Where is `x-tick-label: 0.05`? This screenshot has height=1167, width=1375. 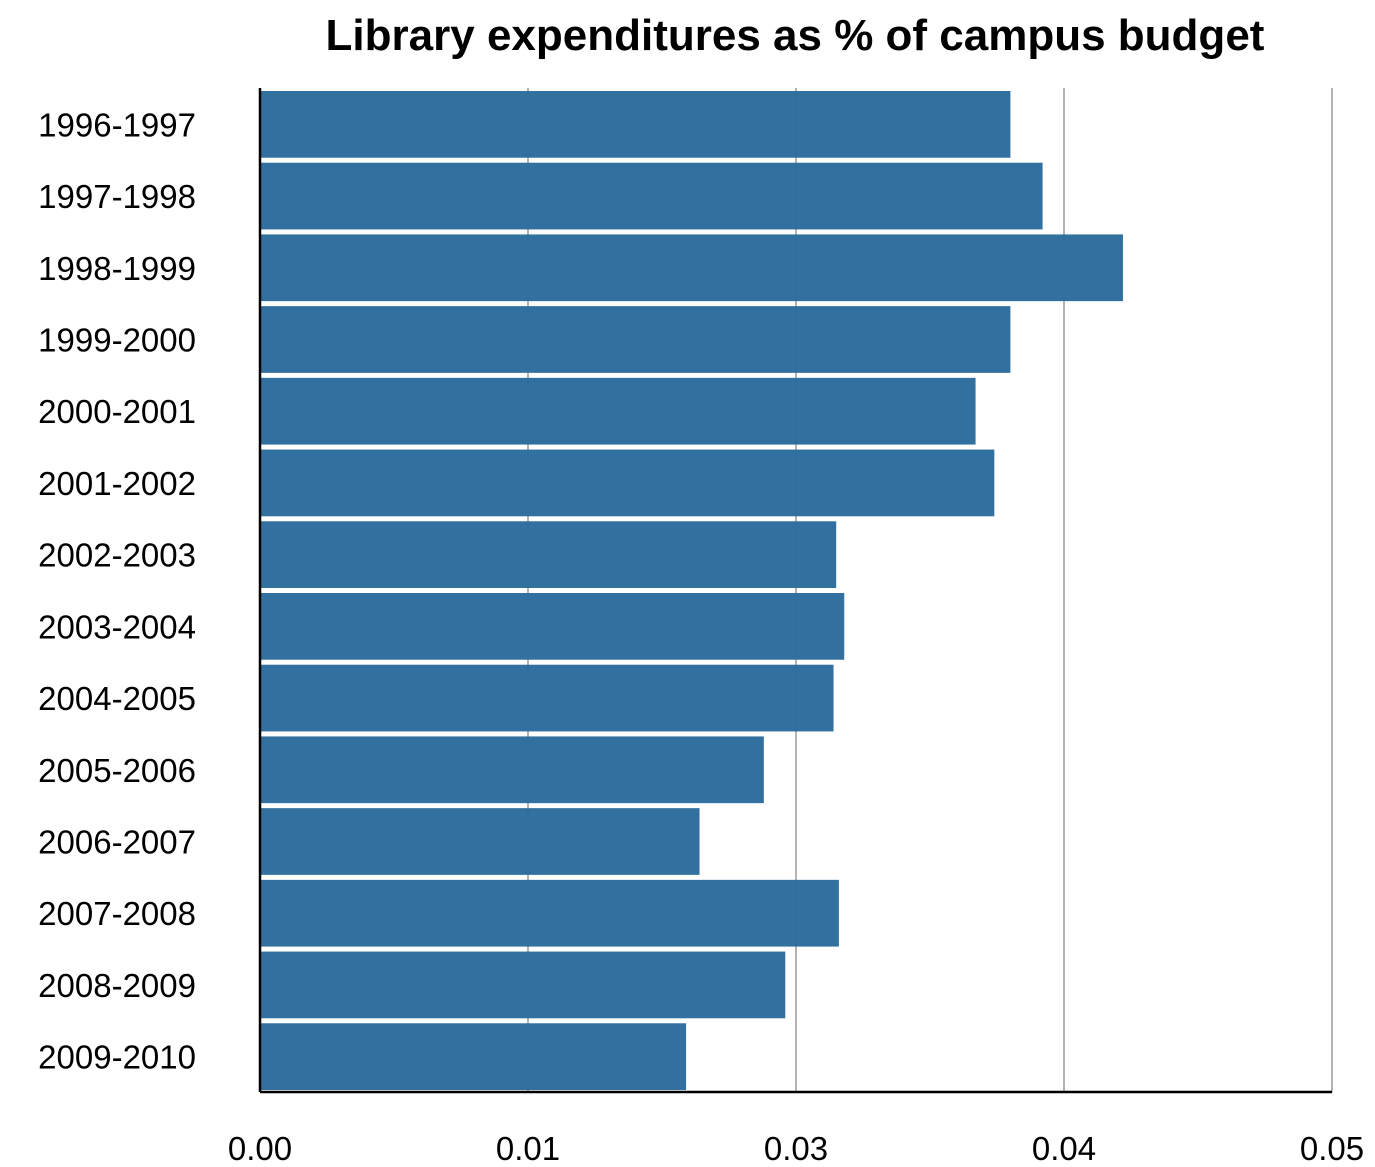 x-tick-label: 0.05 is located at coordinates (1332, 1148).